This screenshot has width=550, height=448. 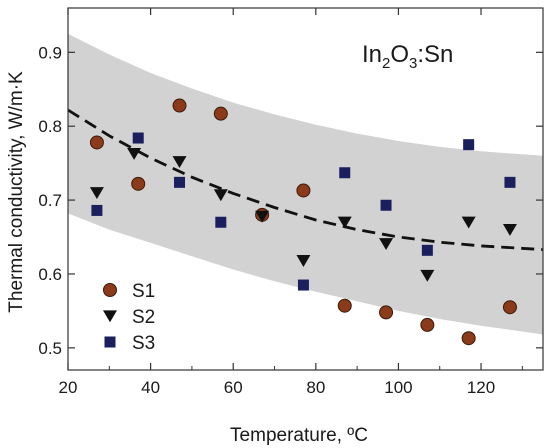 I want to click on x-tick-label-100: 100, so click(x=398, y=387).